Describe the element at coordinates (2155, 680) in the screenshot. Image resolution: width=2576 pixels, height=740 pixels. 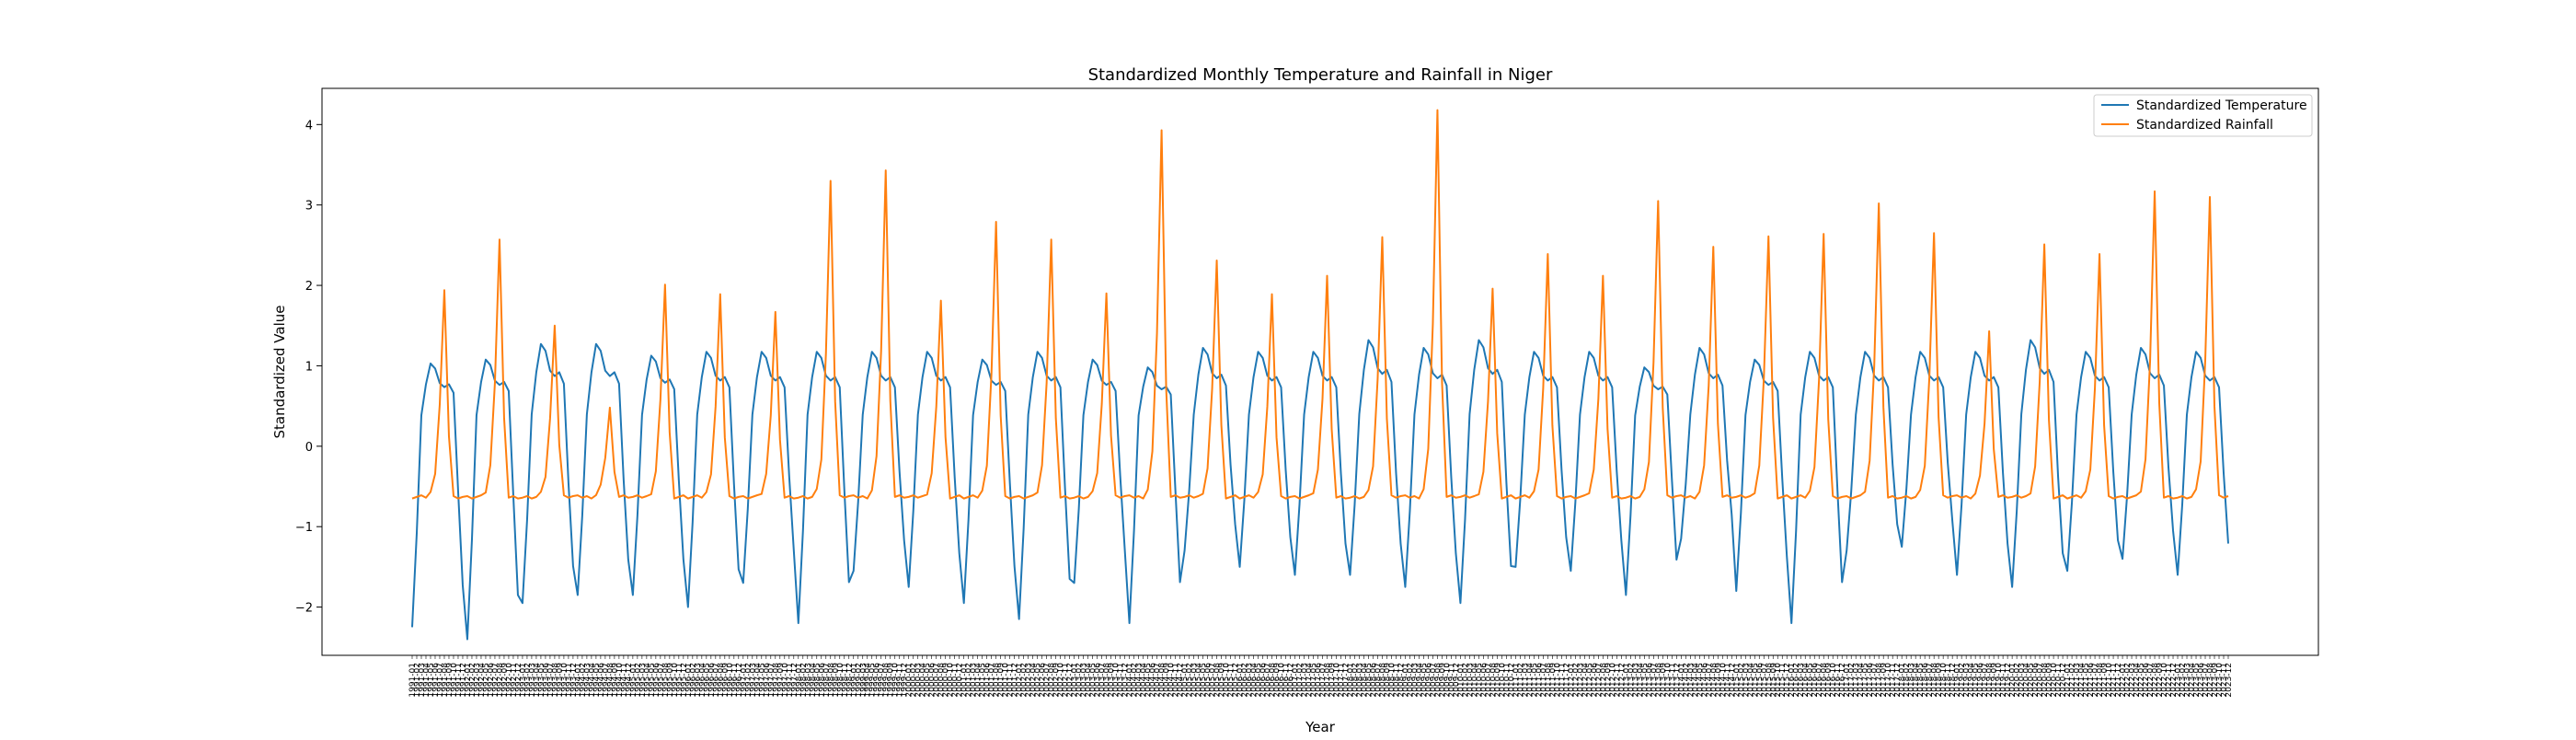
I see `x-tick-label: 2022-08` at that location.